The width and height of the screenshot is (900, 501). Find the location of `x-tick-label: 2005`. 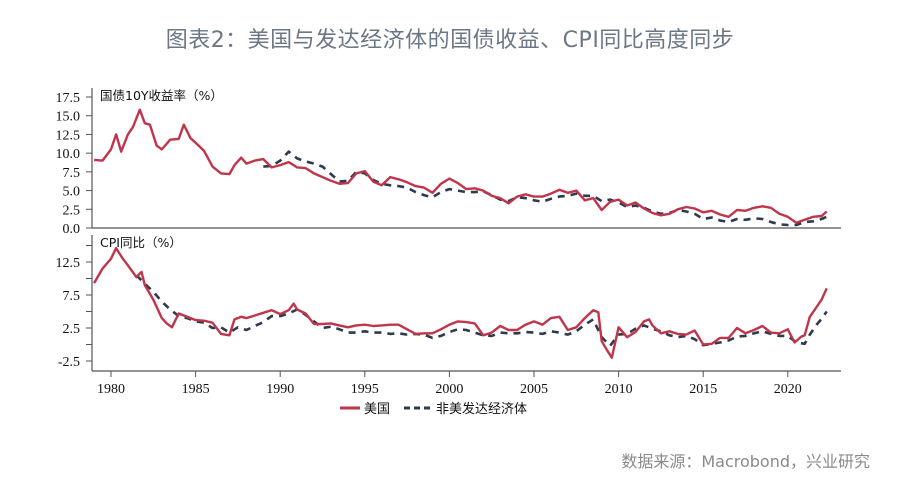

x-tick-label: 2005 is located at coordinates (534, 389).